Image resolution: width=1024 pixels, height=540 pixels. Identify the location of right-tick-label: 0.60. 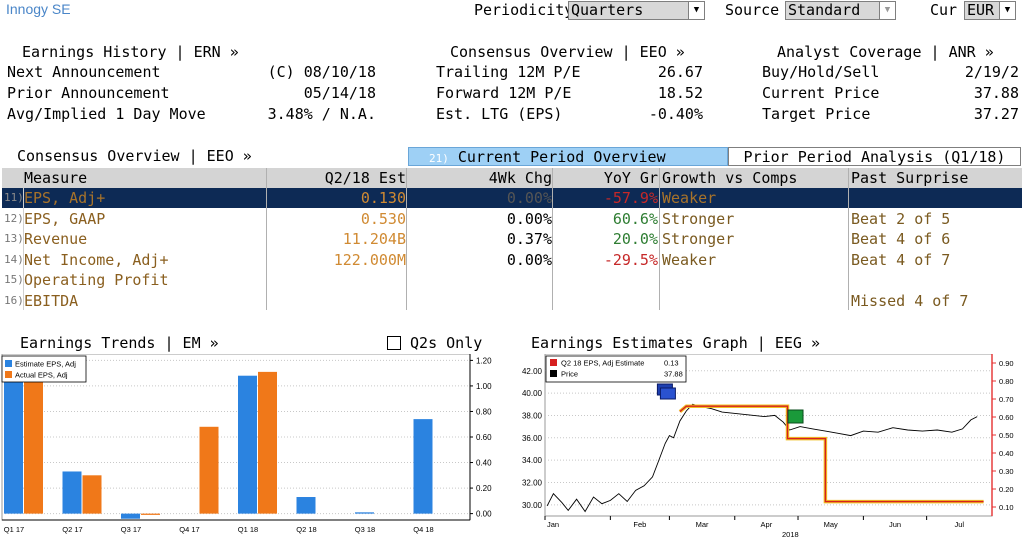
(1006, 417).